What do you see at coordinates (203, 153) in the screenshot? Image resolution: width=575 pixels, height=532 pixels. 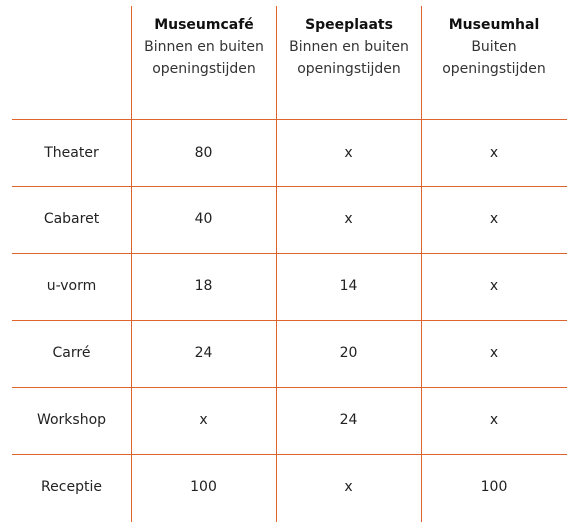 I see `table-cell: 80` at bounding box center [203, 153].